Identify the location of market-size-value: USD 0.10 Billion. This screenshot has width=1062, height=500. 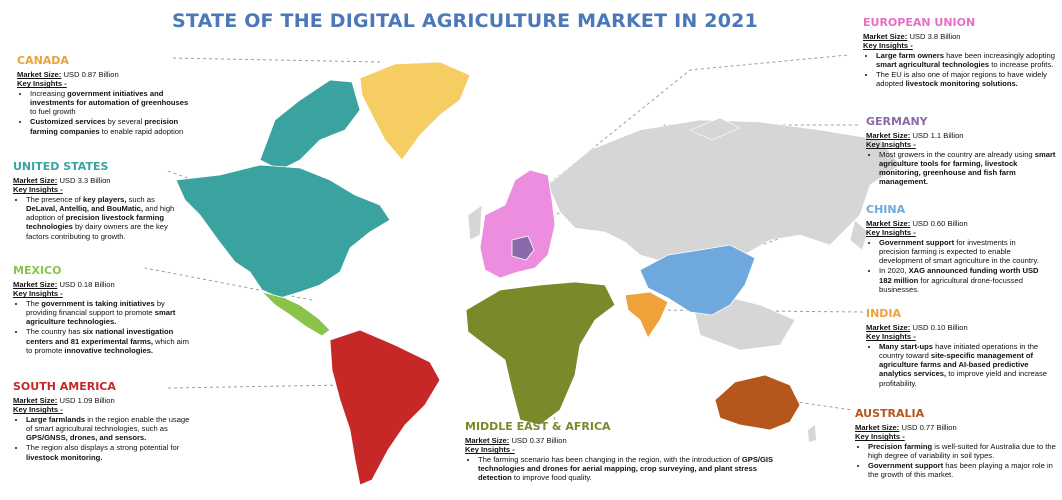
(940, 327).